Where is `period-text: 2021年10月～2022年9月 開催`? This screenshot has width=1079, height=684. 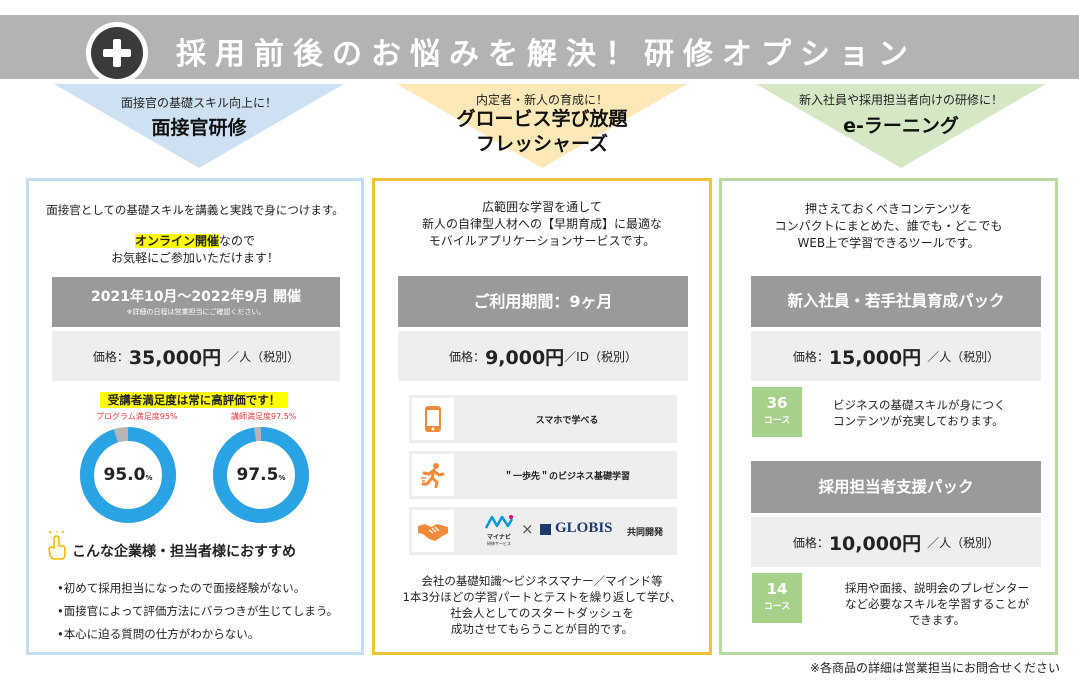 period-text: 2021年10月～2022年9月 開催 is located at coordinates (196, 297).